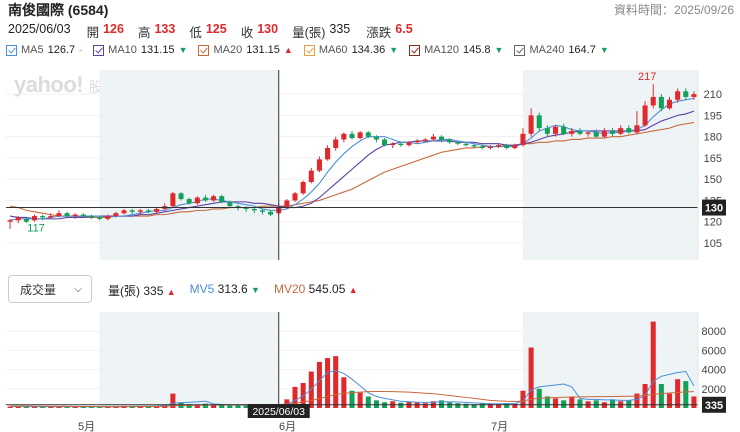 The image size is (740, 432). What do you see at coordinates (647, 77) in the screenshot?
I see `max-price-label: 217` at bounding box center [647, 77].